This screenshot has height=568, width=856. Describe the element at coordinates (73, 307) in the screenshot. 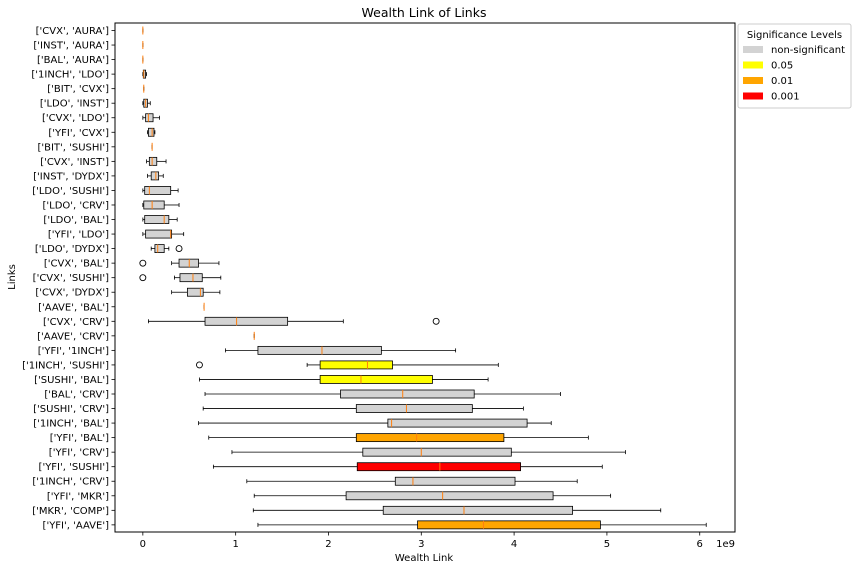

I see `y-tick-label: ['AAVE', 'BAL']` at that location.